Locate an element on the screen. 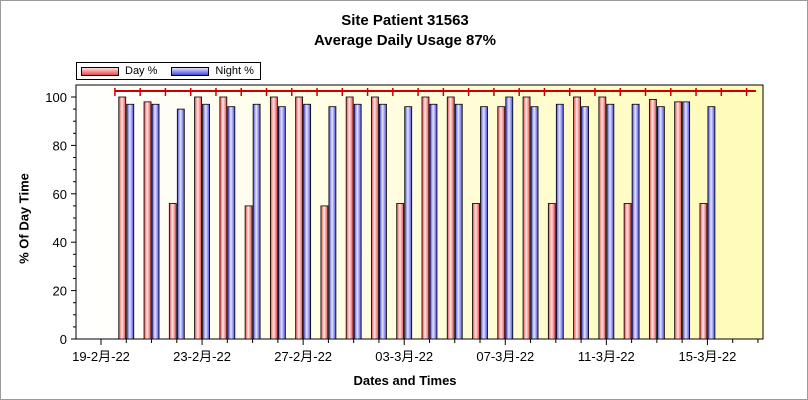 The image size is (808, 400). x-tick-label: 23-2月-22 is located at coordinates (202, 356).